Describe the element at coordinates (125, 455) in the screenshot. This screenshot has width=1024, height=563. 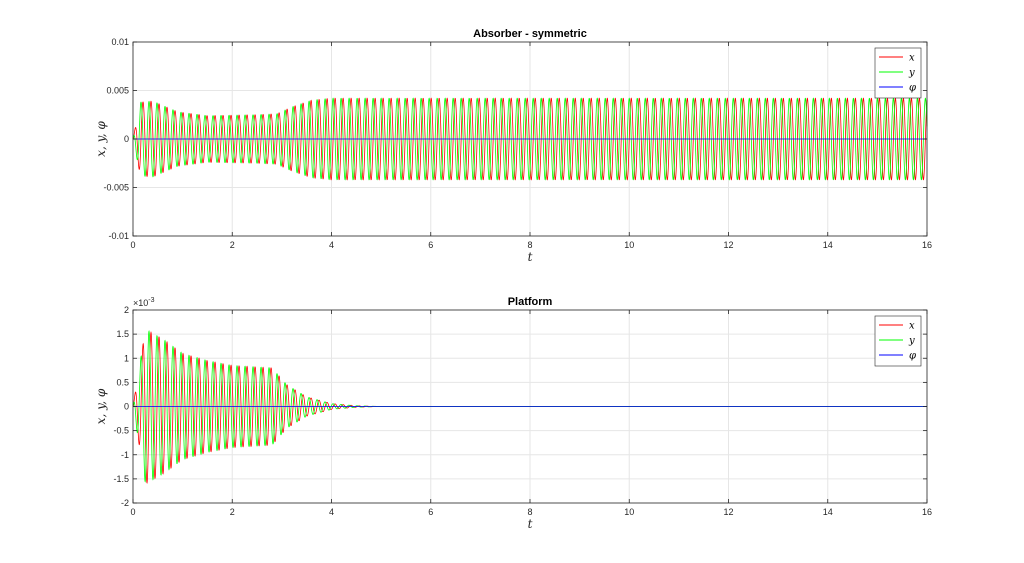
I see `y-tick-label: -1` at that location.